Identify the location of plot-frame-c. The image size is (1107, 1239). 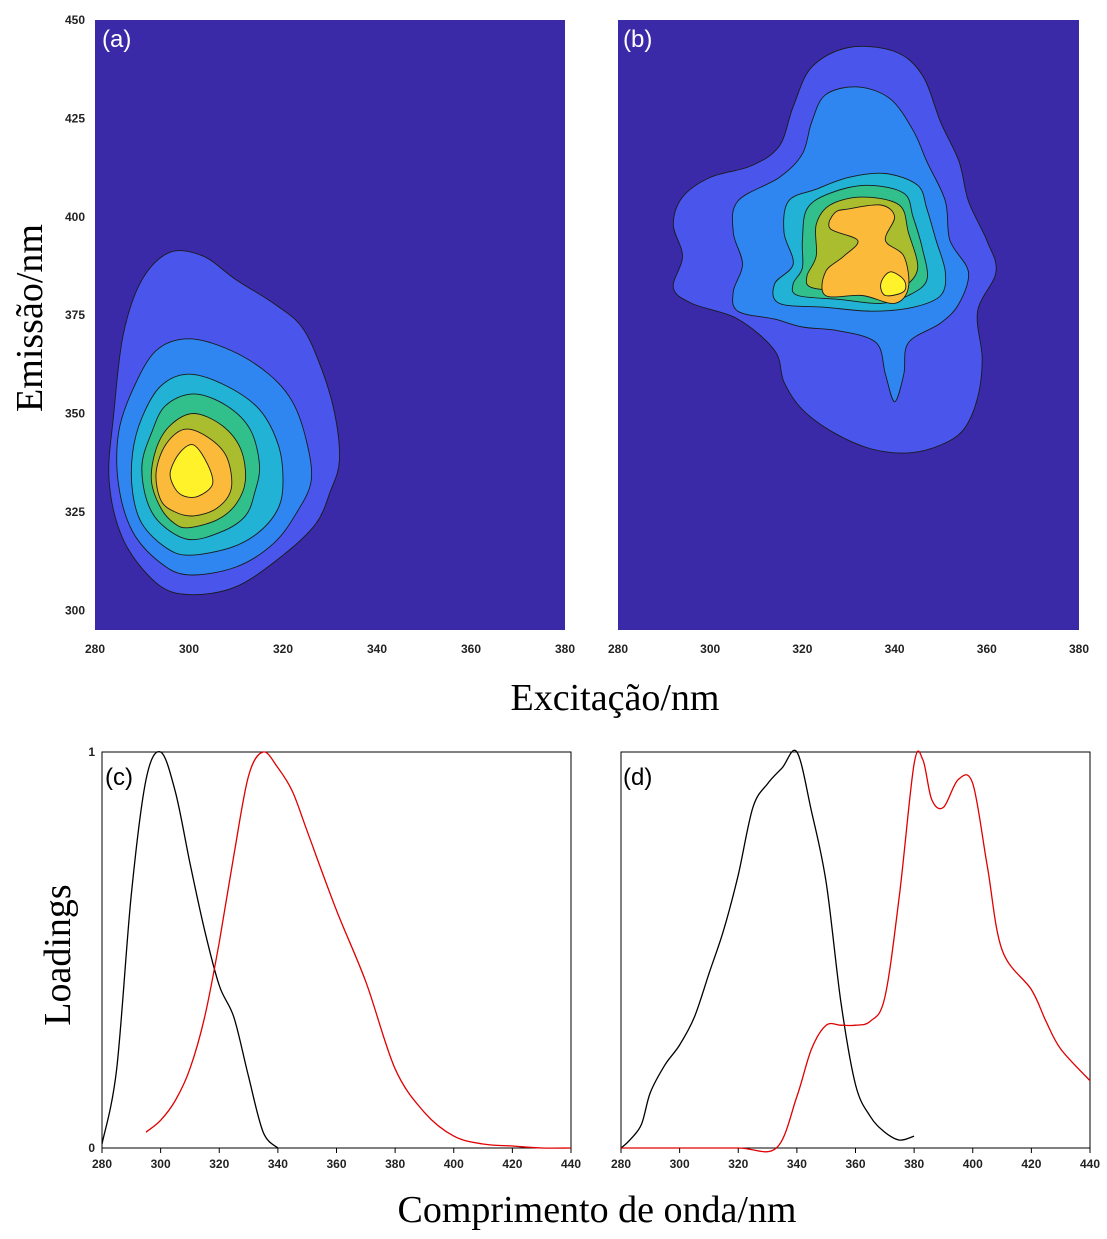
(336, 950).